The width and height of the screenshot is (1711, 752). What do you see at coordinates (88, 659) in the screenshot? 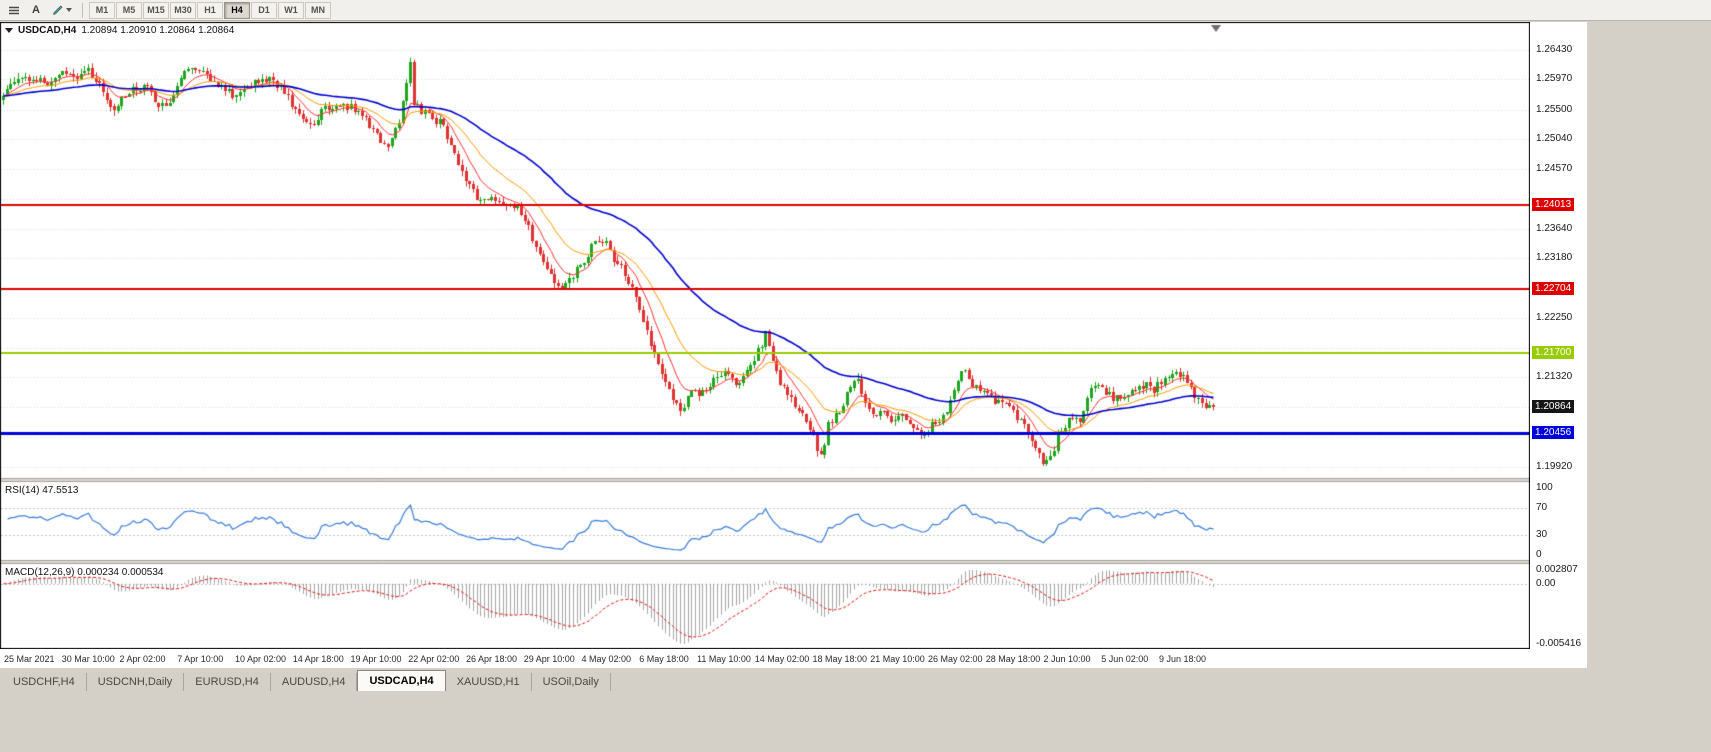
I see `time-axis-label: 30 Mar 10:00` at bounding box center [88, 659].